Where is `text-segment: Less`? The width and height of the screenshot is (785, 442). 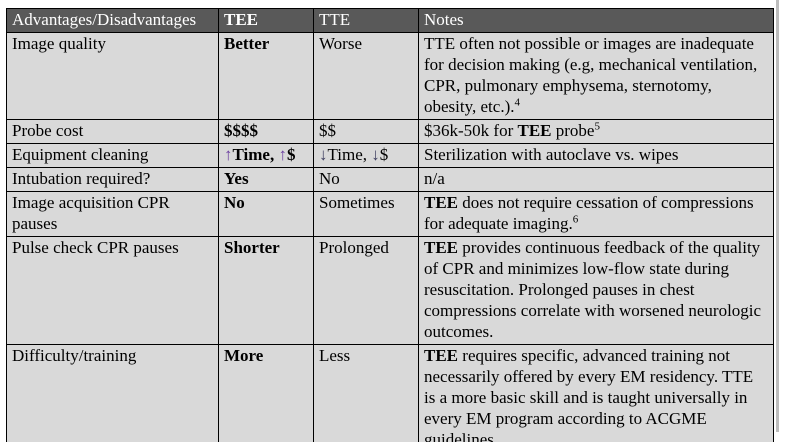 text-segment: Less is located at coordinates (335, 355).